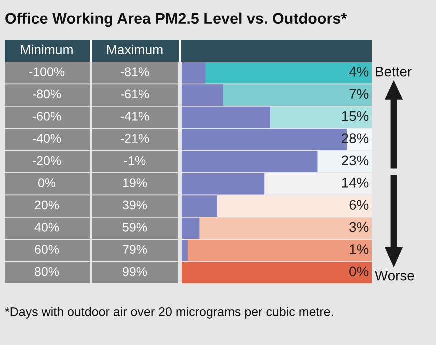  Describe the element at coordinates (359, 205) in the screenshot. I see `data-label: 6%` at that location.